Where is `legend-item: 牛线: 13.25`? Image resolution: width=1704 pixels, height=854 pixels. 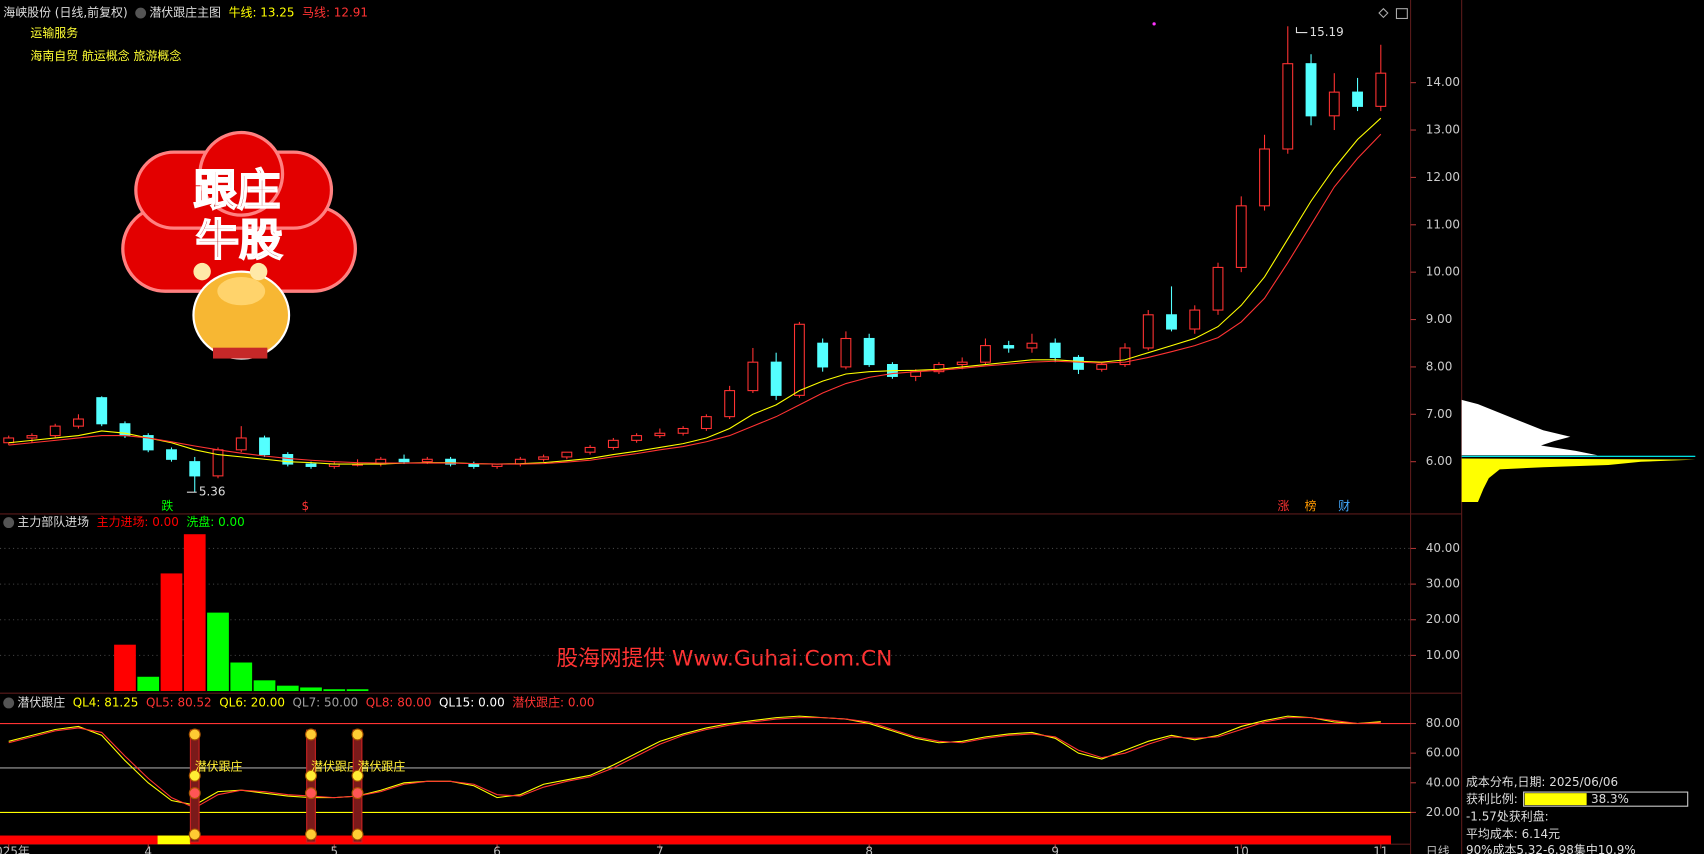
legend-item: 牛线: 13.25 is located at coordinates (262, 12).